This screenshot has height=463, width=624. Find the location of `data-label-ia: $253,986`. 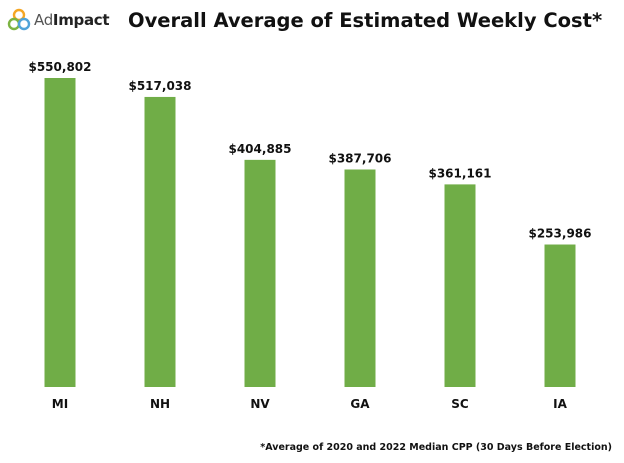

data-label-ia: $253,986 is located at coordinates (559, 234).